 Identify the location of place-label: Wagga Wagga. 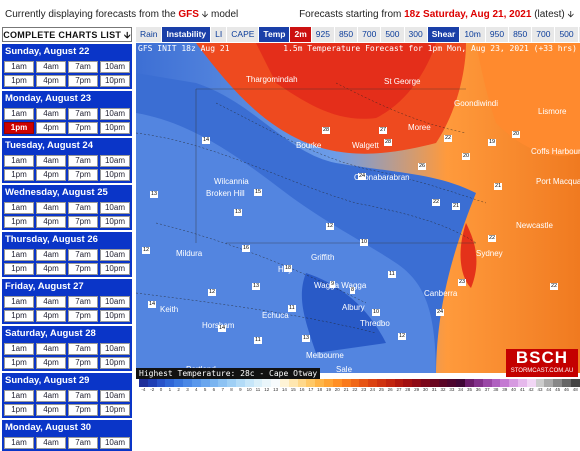
(340, 285).